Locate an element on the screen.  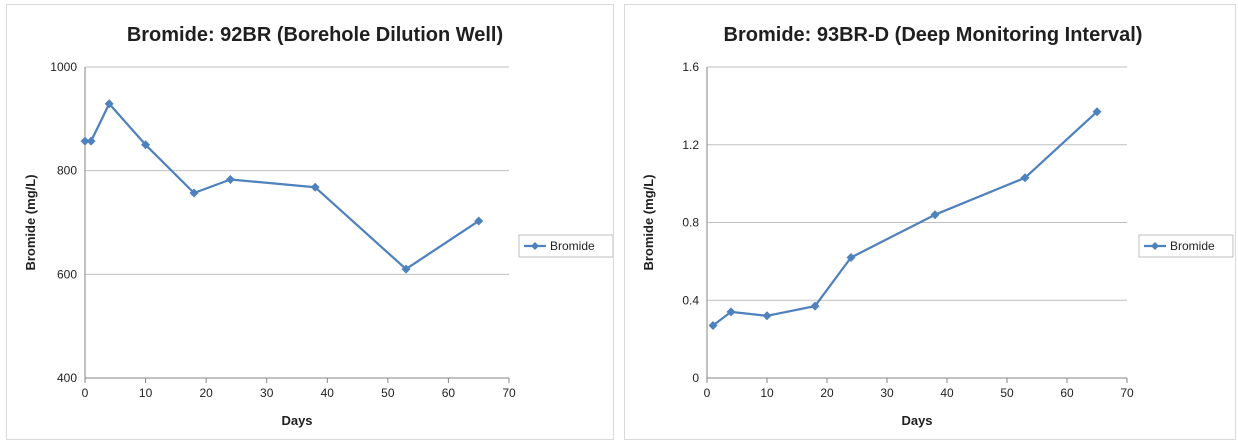
y-tick-label: 800 is located at coordinates (67, 171).